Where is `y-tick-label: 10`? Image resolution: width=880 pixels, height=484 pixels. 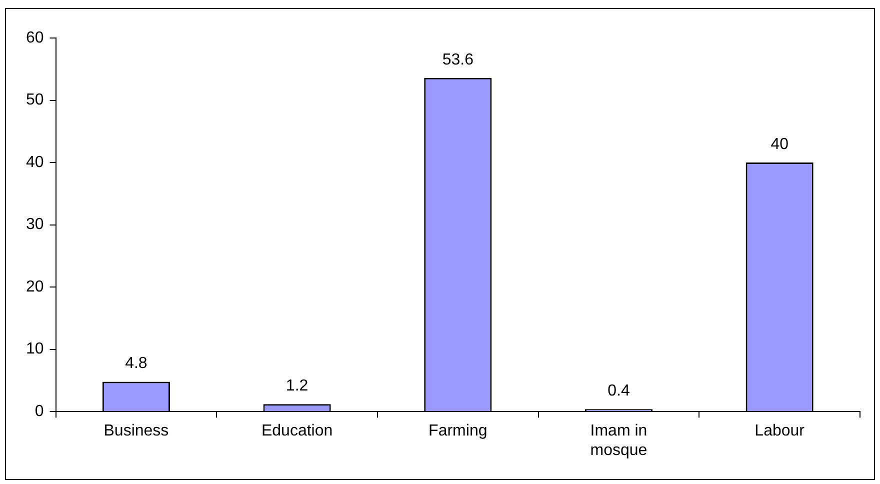 y-tick-label: 10 is located at coordinates (35, 349).